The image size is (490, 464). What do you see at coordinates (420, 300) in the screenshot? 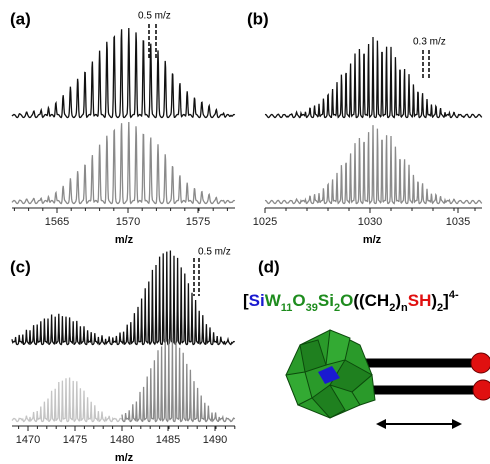
I see `formula-part: SH` at bounding box center [420, 300].